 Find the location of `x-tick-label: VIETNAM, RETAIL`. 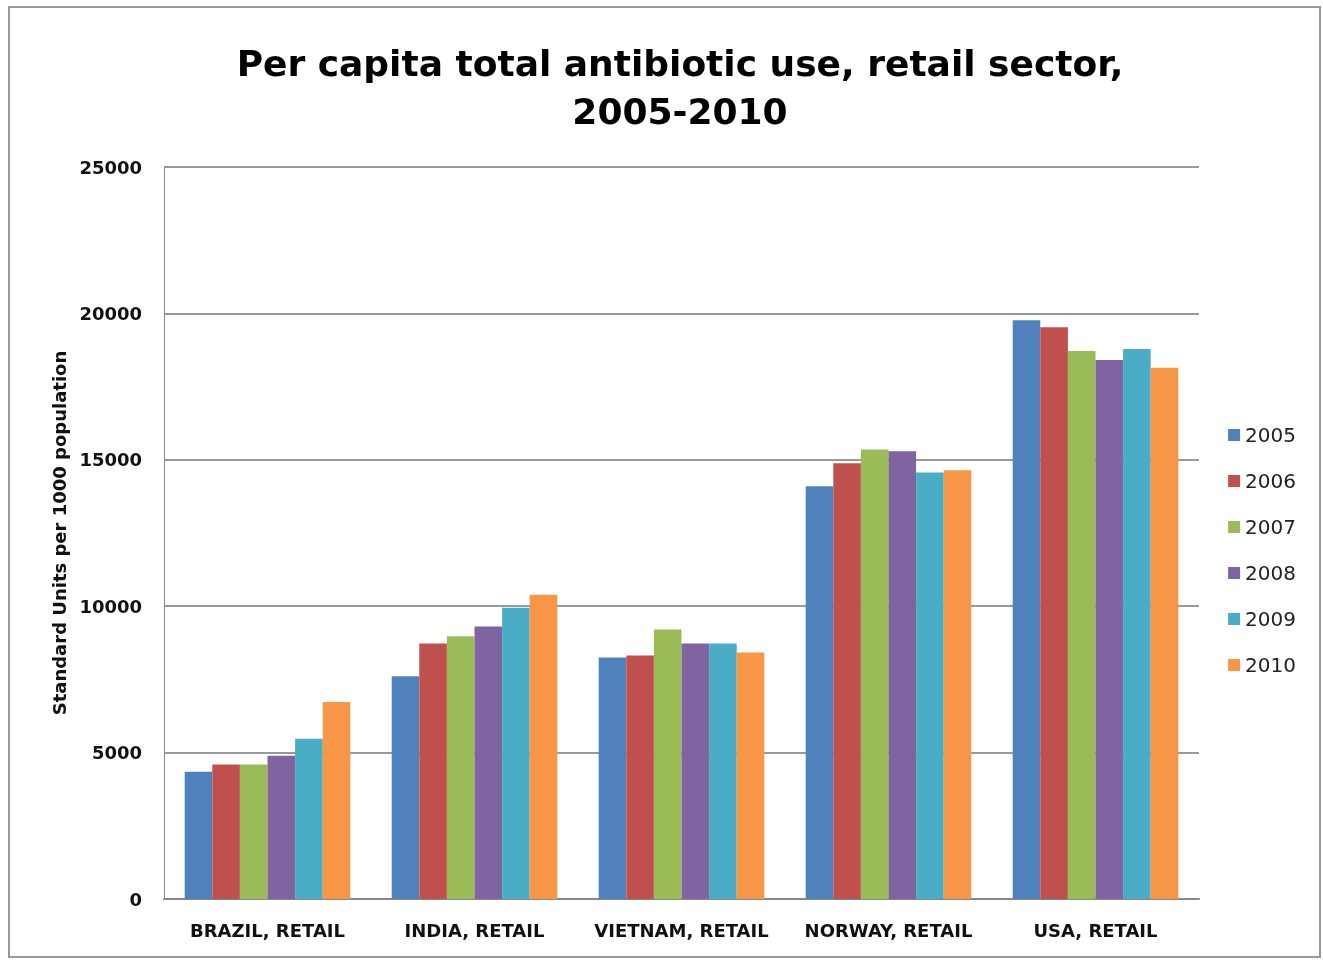

x-tick-label: VIETNAM, RETAIL is located at coordinates (681, 930).